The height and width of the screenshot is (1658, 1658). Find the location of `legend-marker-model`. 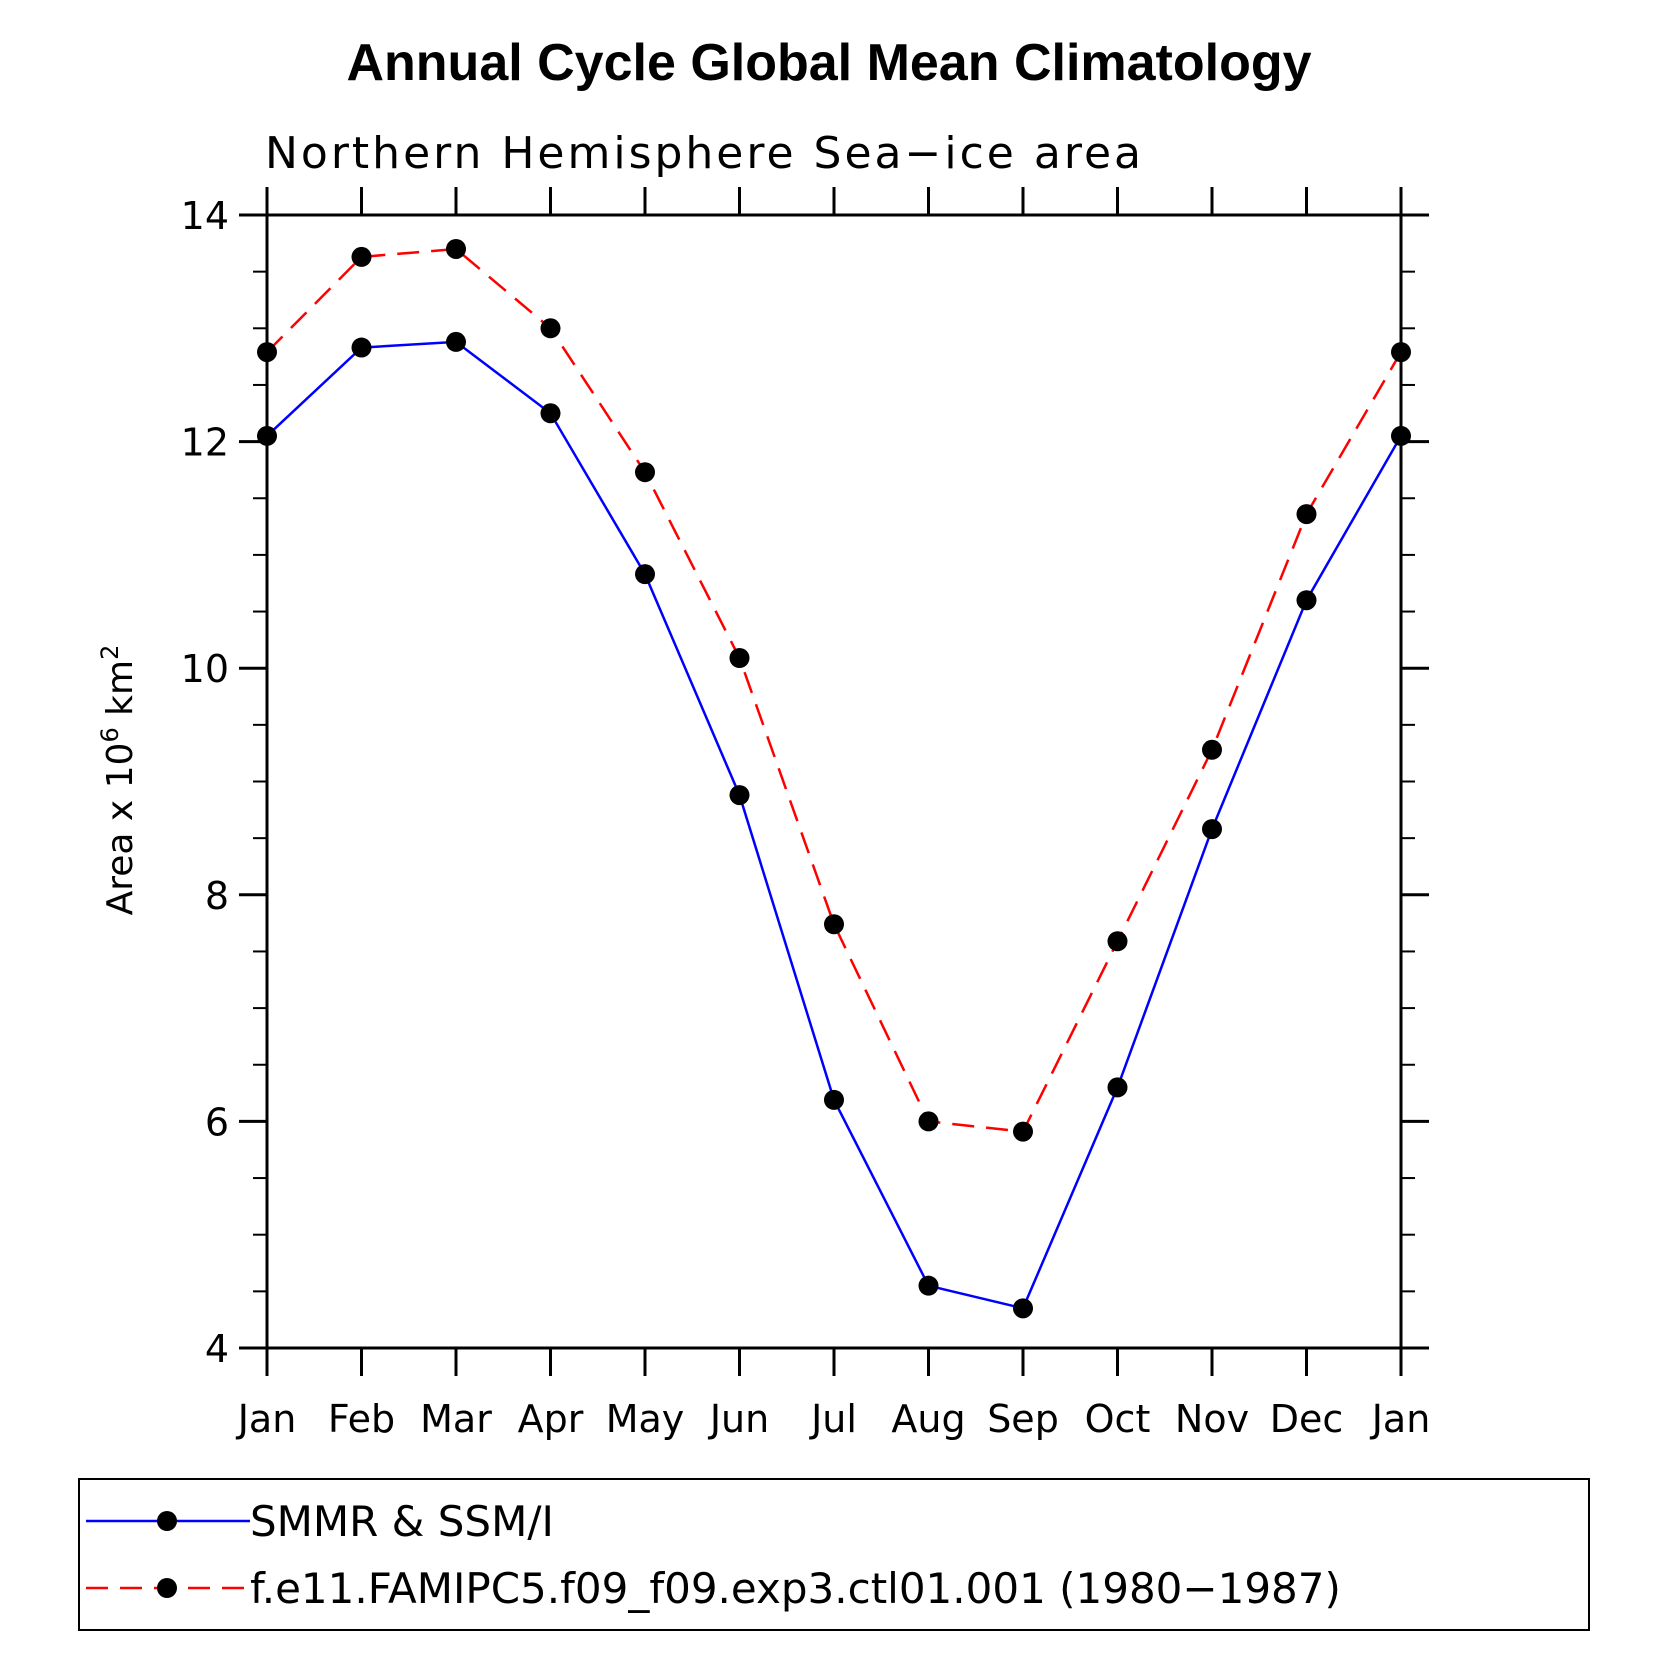

legend-marker-model is located at coordinates (167, 1588).